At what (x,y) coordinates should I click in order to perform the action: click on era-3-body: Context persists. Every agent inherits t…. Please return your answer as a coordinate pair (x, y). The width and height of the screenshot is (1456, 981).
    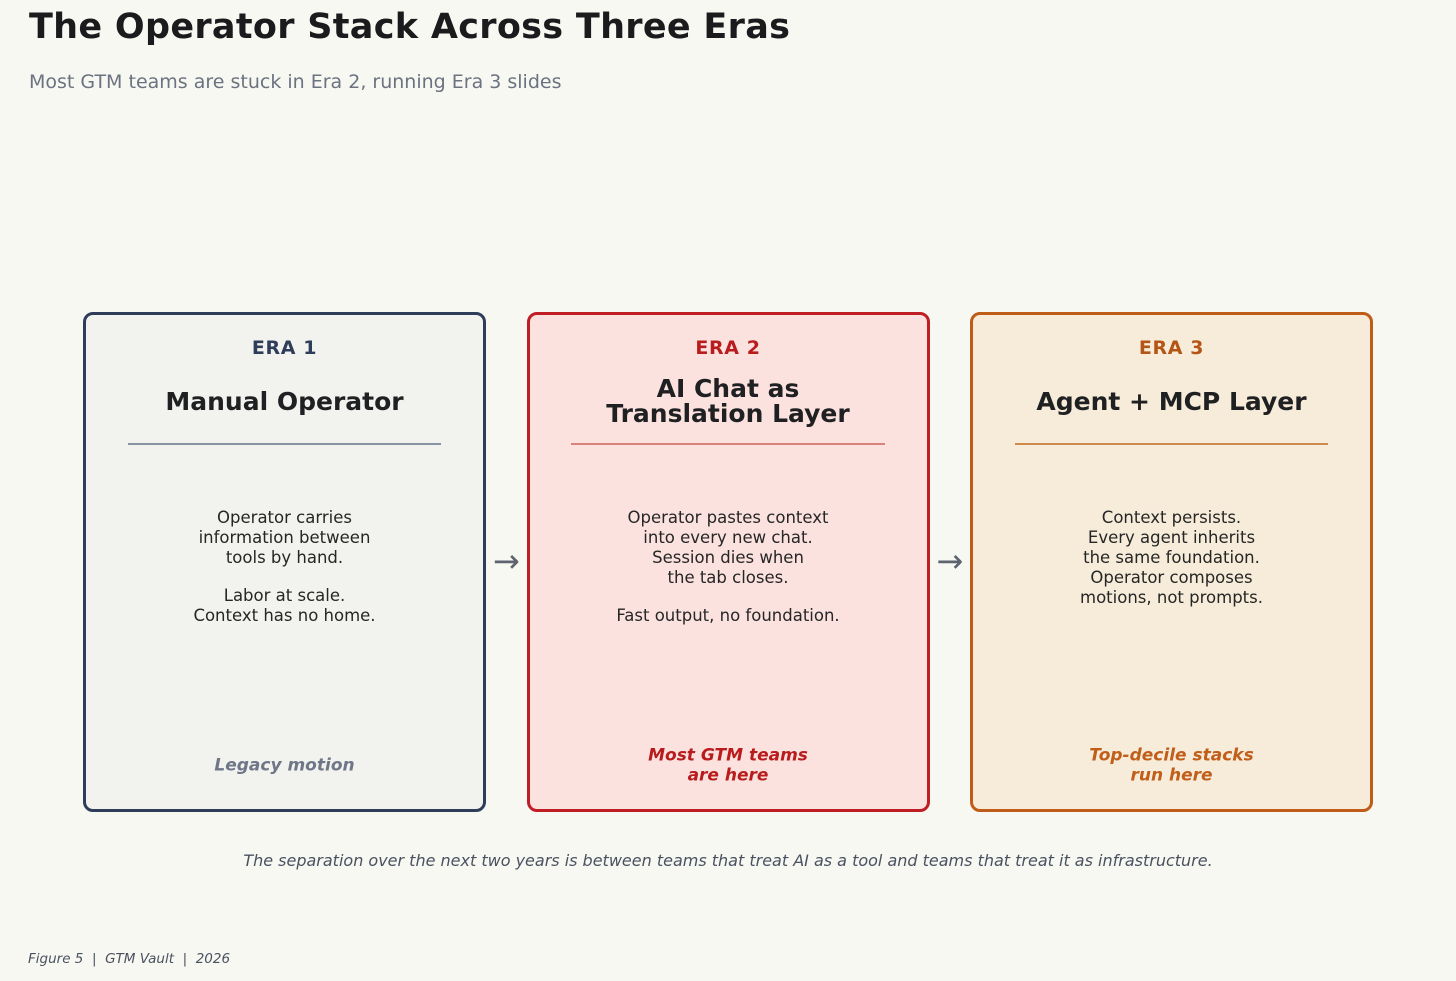
    Looking at the image, I should click on (1171, 558).